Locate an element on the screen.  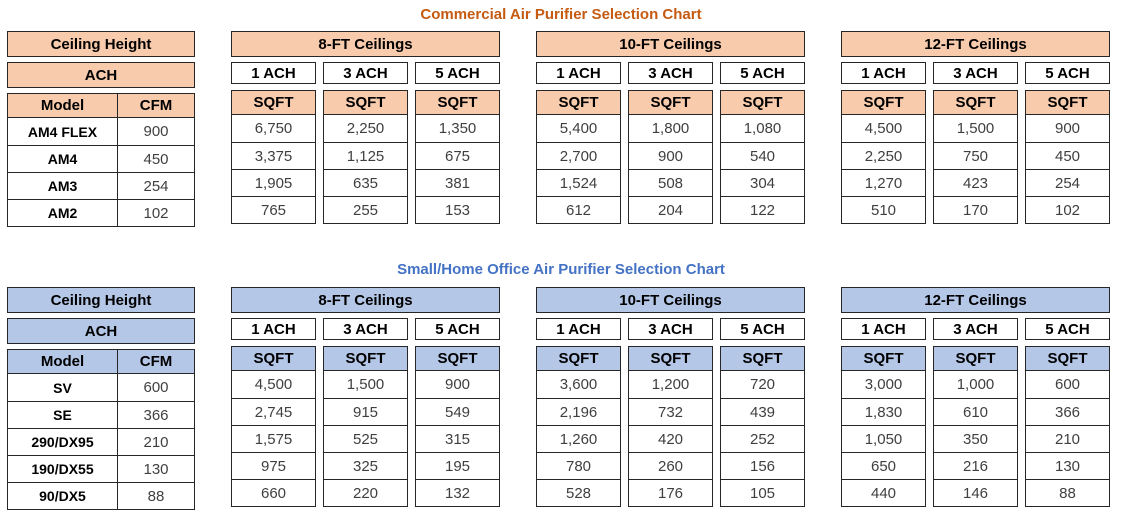
sqft-value: 1,270 is located at coordinates (883, 182).